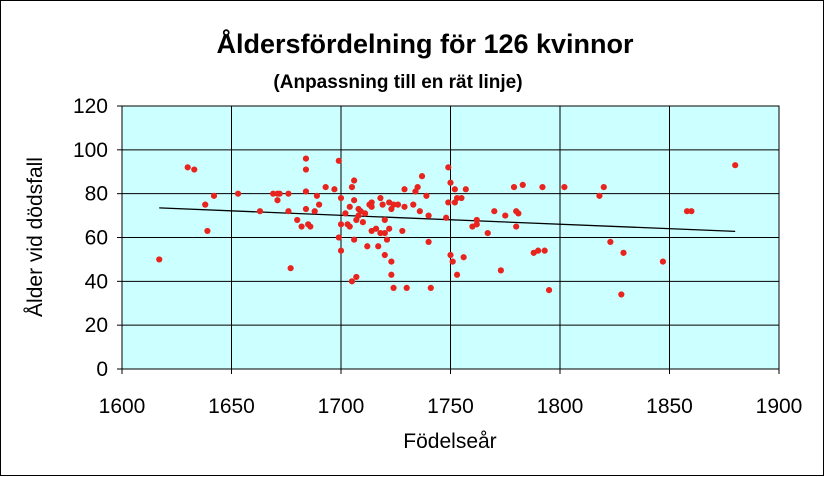  Describe the element at coordinates (122, 406) in the screenshot. I see `x-tick-label: 1600` at that location.